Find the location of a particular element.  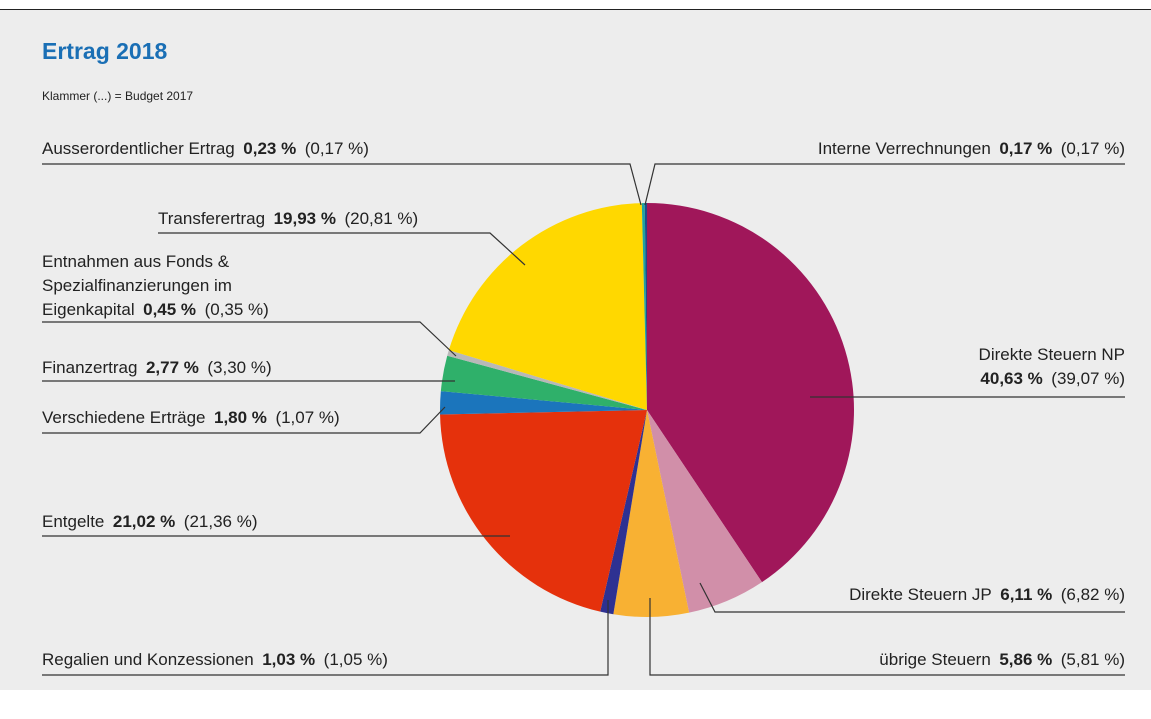

value-label: 0,45 % is located at coordinates (170, 309).